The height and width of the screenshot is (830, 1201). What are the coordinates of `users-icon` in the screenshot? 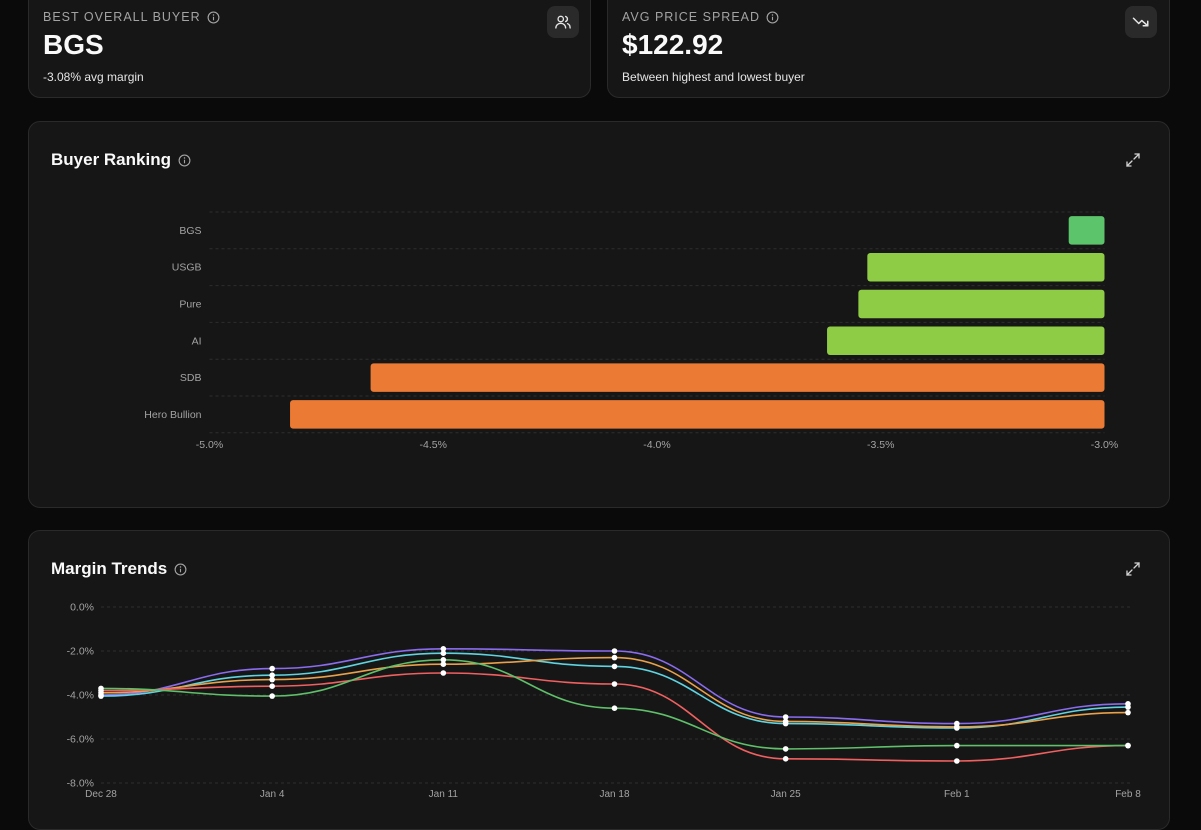 It's located at (563, 22).